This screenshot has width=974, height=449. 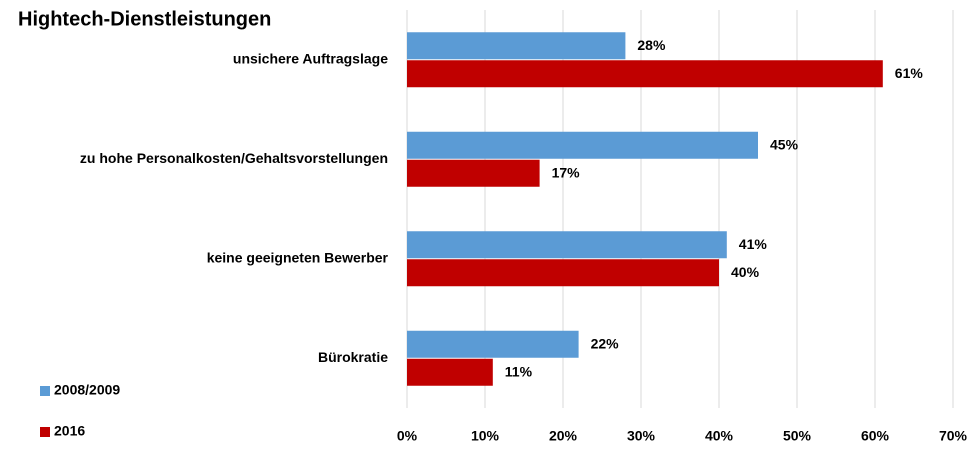 I want to click on data-label: 61%, so click(x=909, y=73).